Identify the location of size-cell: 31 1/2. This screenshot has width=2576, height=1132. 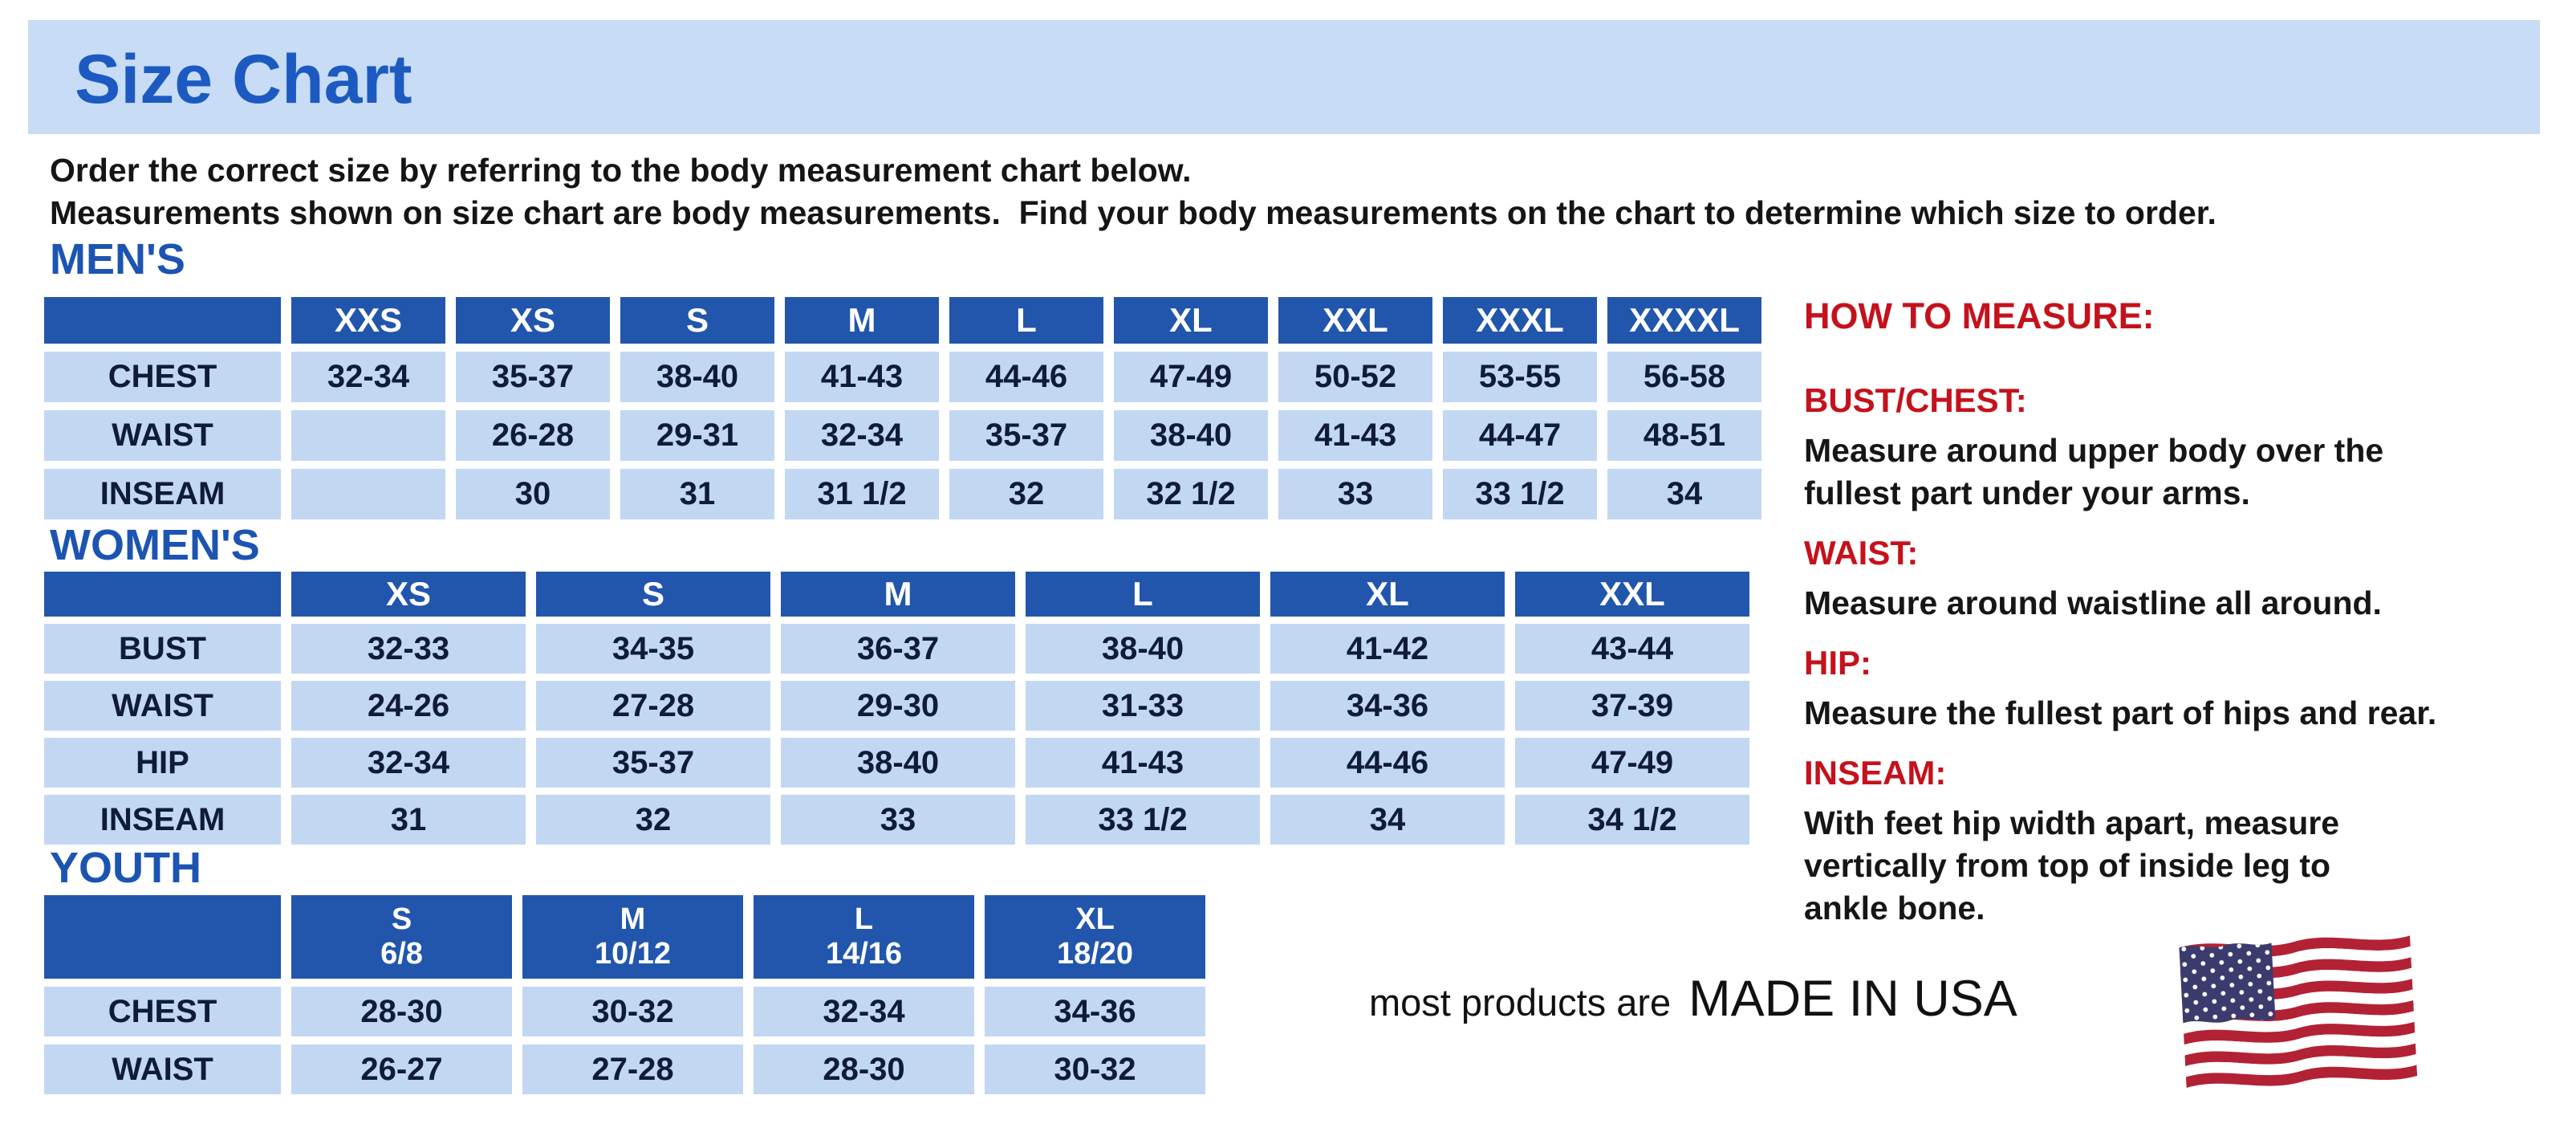
(862, 494).